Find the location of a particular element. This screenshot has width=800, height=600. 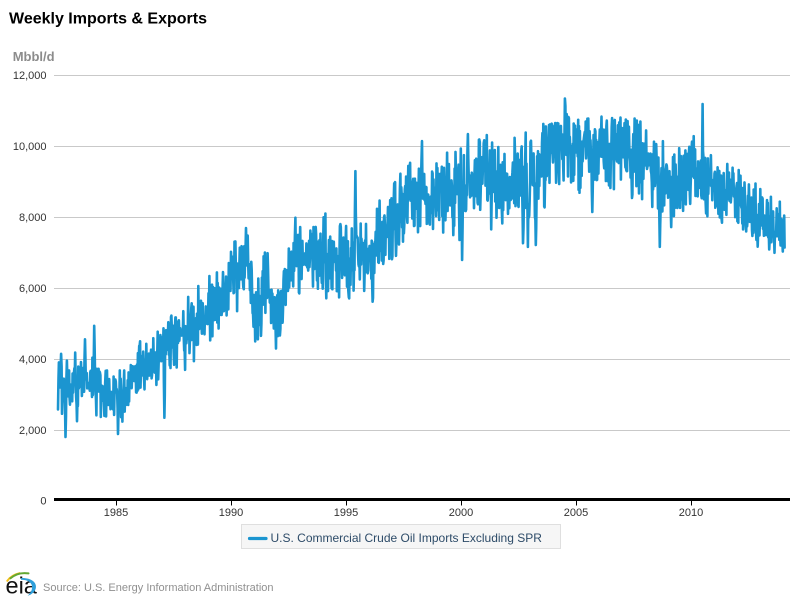

svg-text: 0 is located at coordinates (43, 502).